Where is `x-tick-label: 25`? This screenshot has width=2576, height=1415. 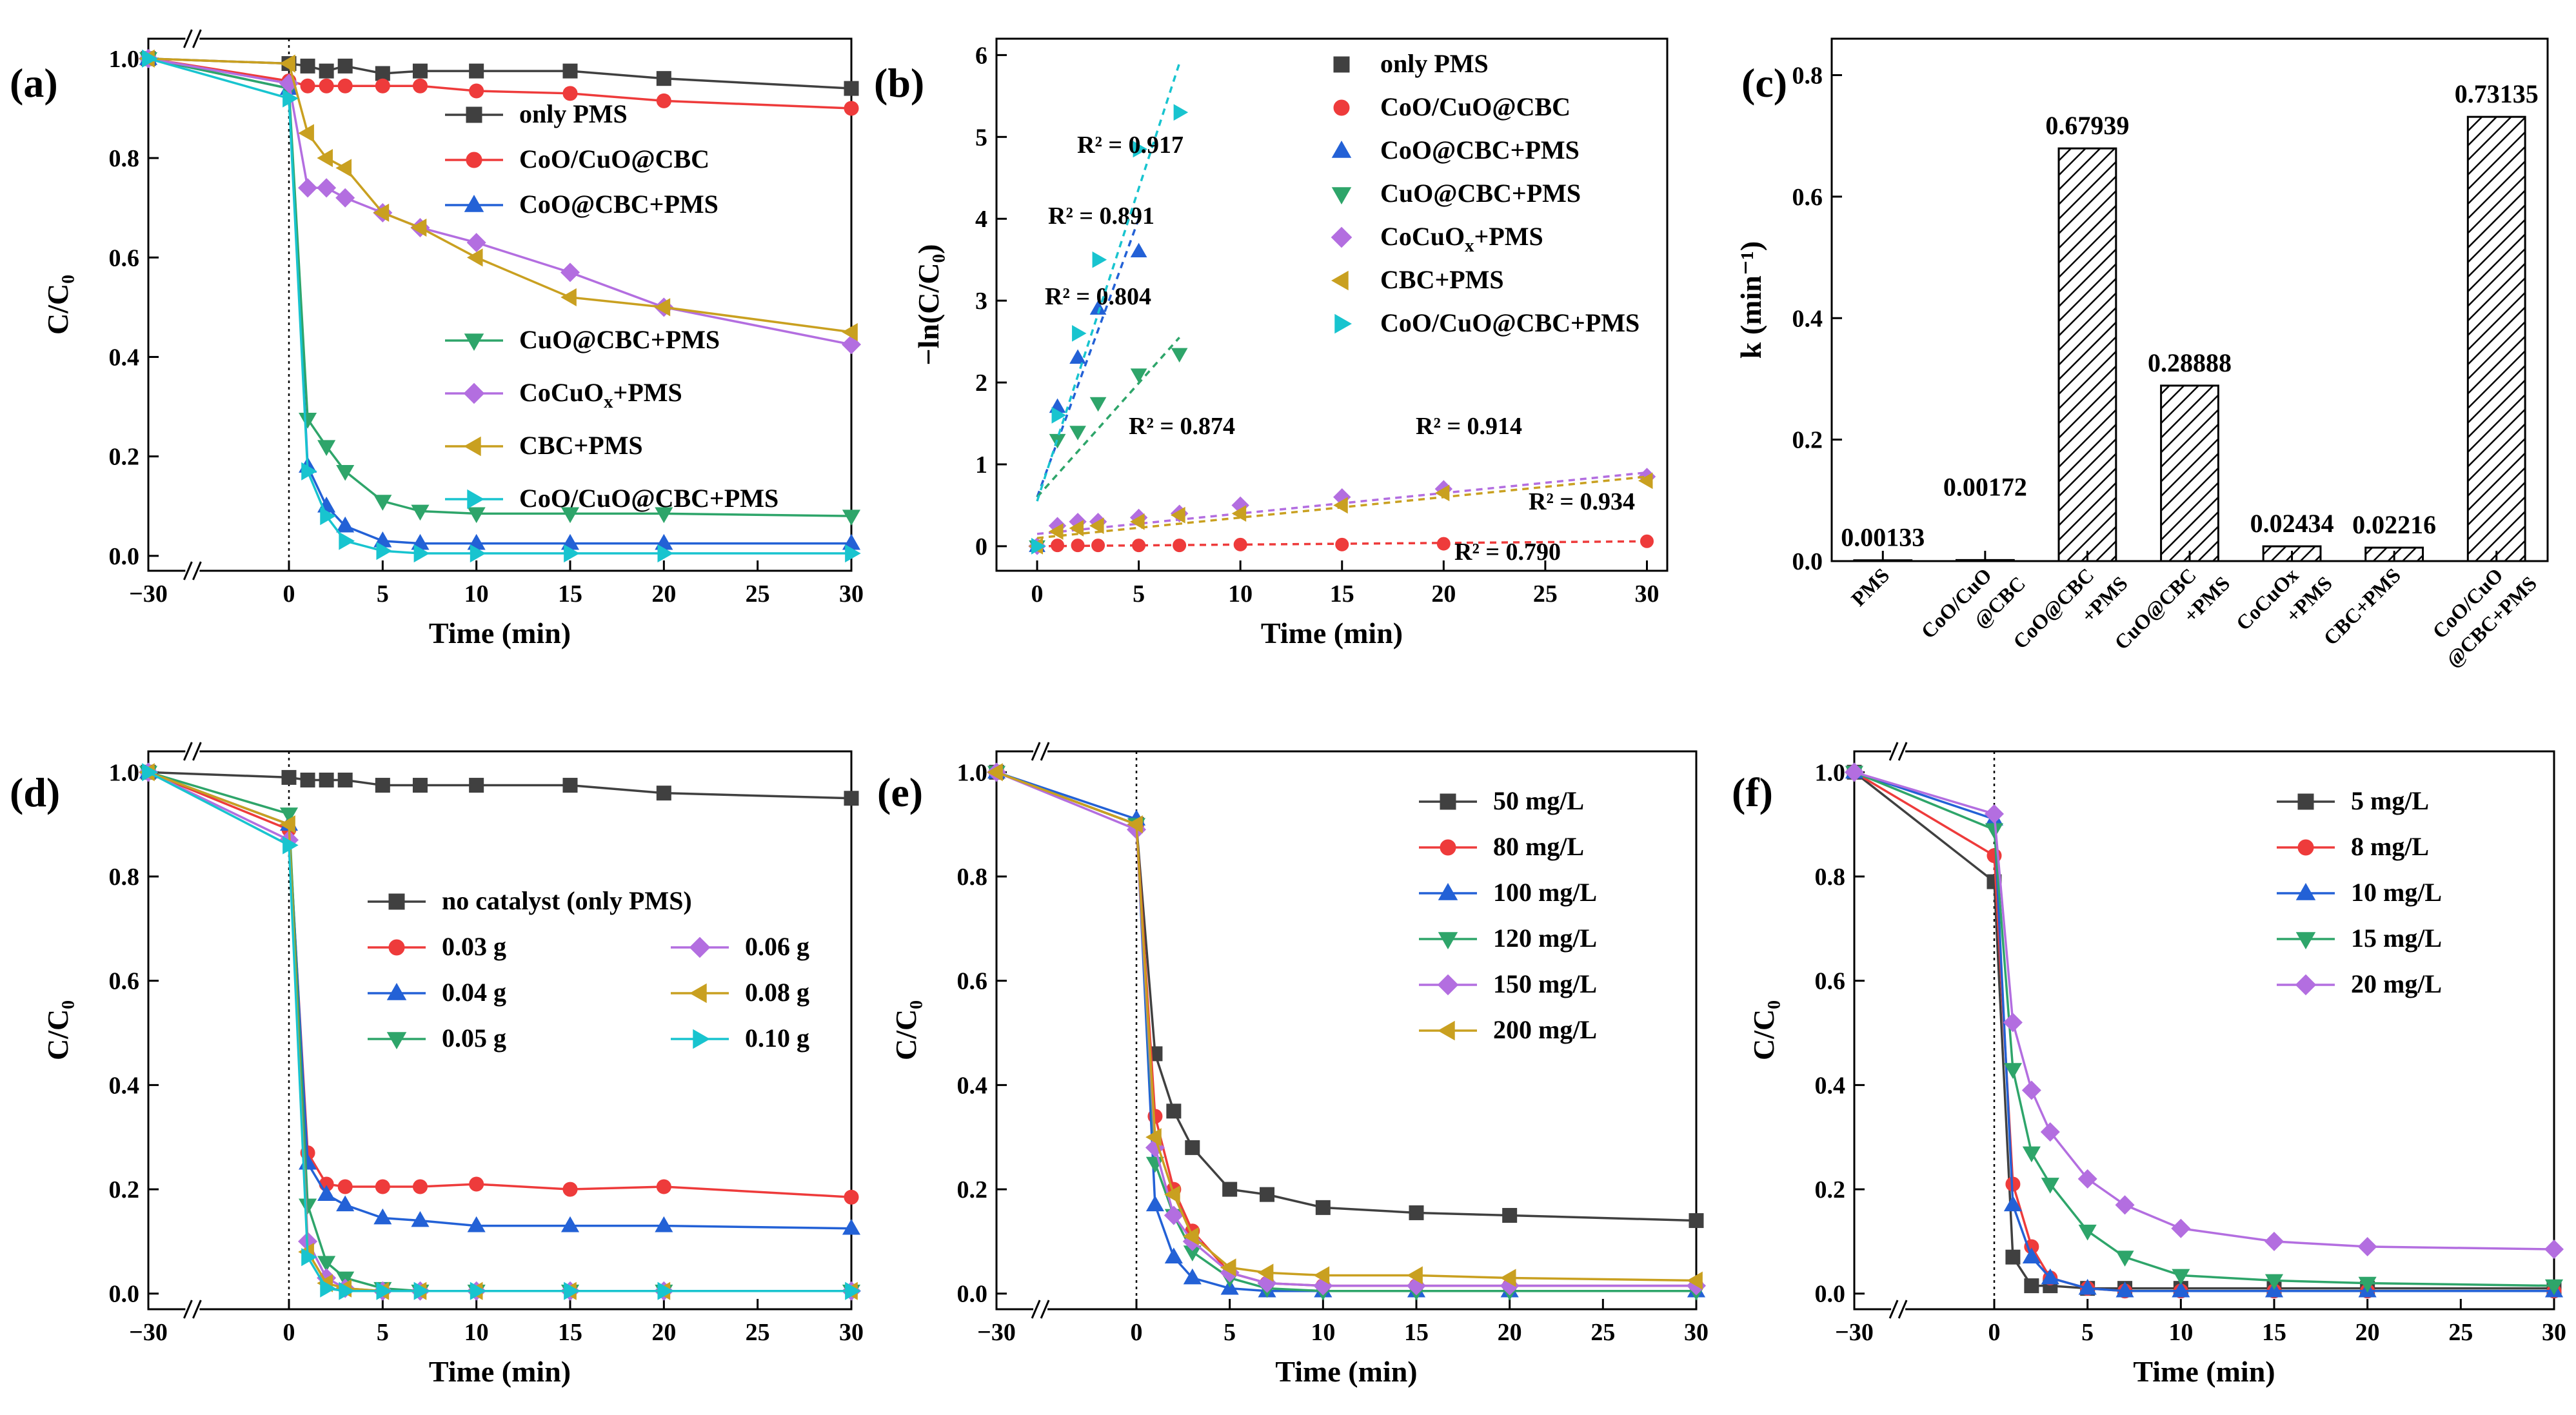
x-tick-label: 25 is located at coordinates (758, 594).